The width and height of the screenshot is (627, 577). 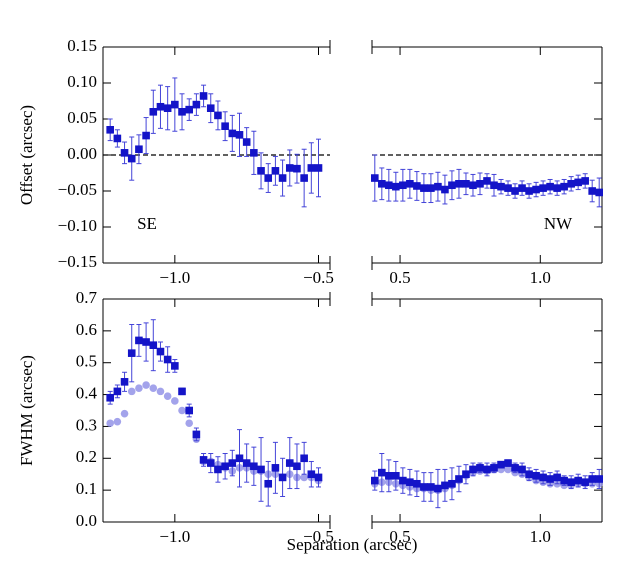 I want to click on y-tick-label: 0.7, so click(x=87, y=297).